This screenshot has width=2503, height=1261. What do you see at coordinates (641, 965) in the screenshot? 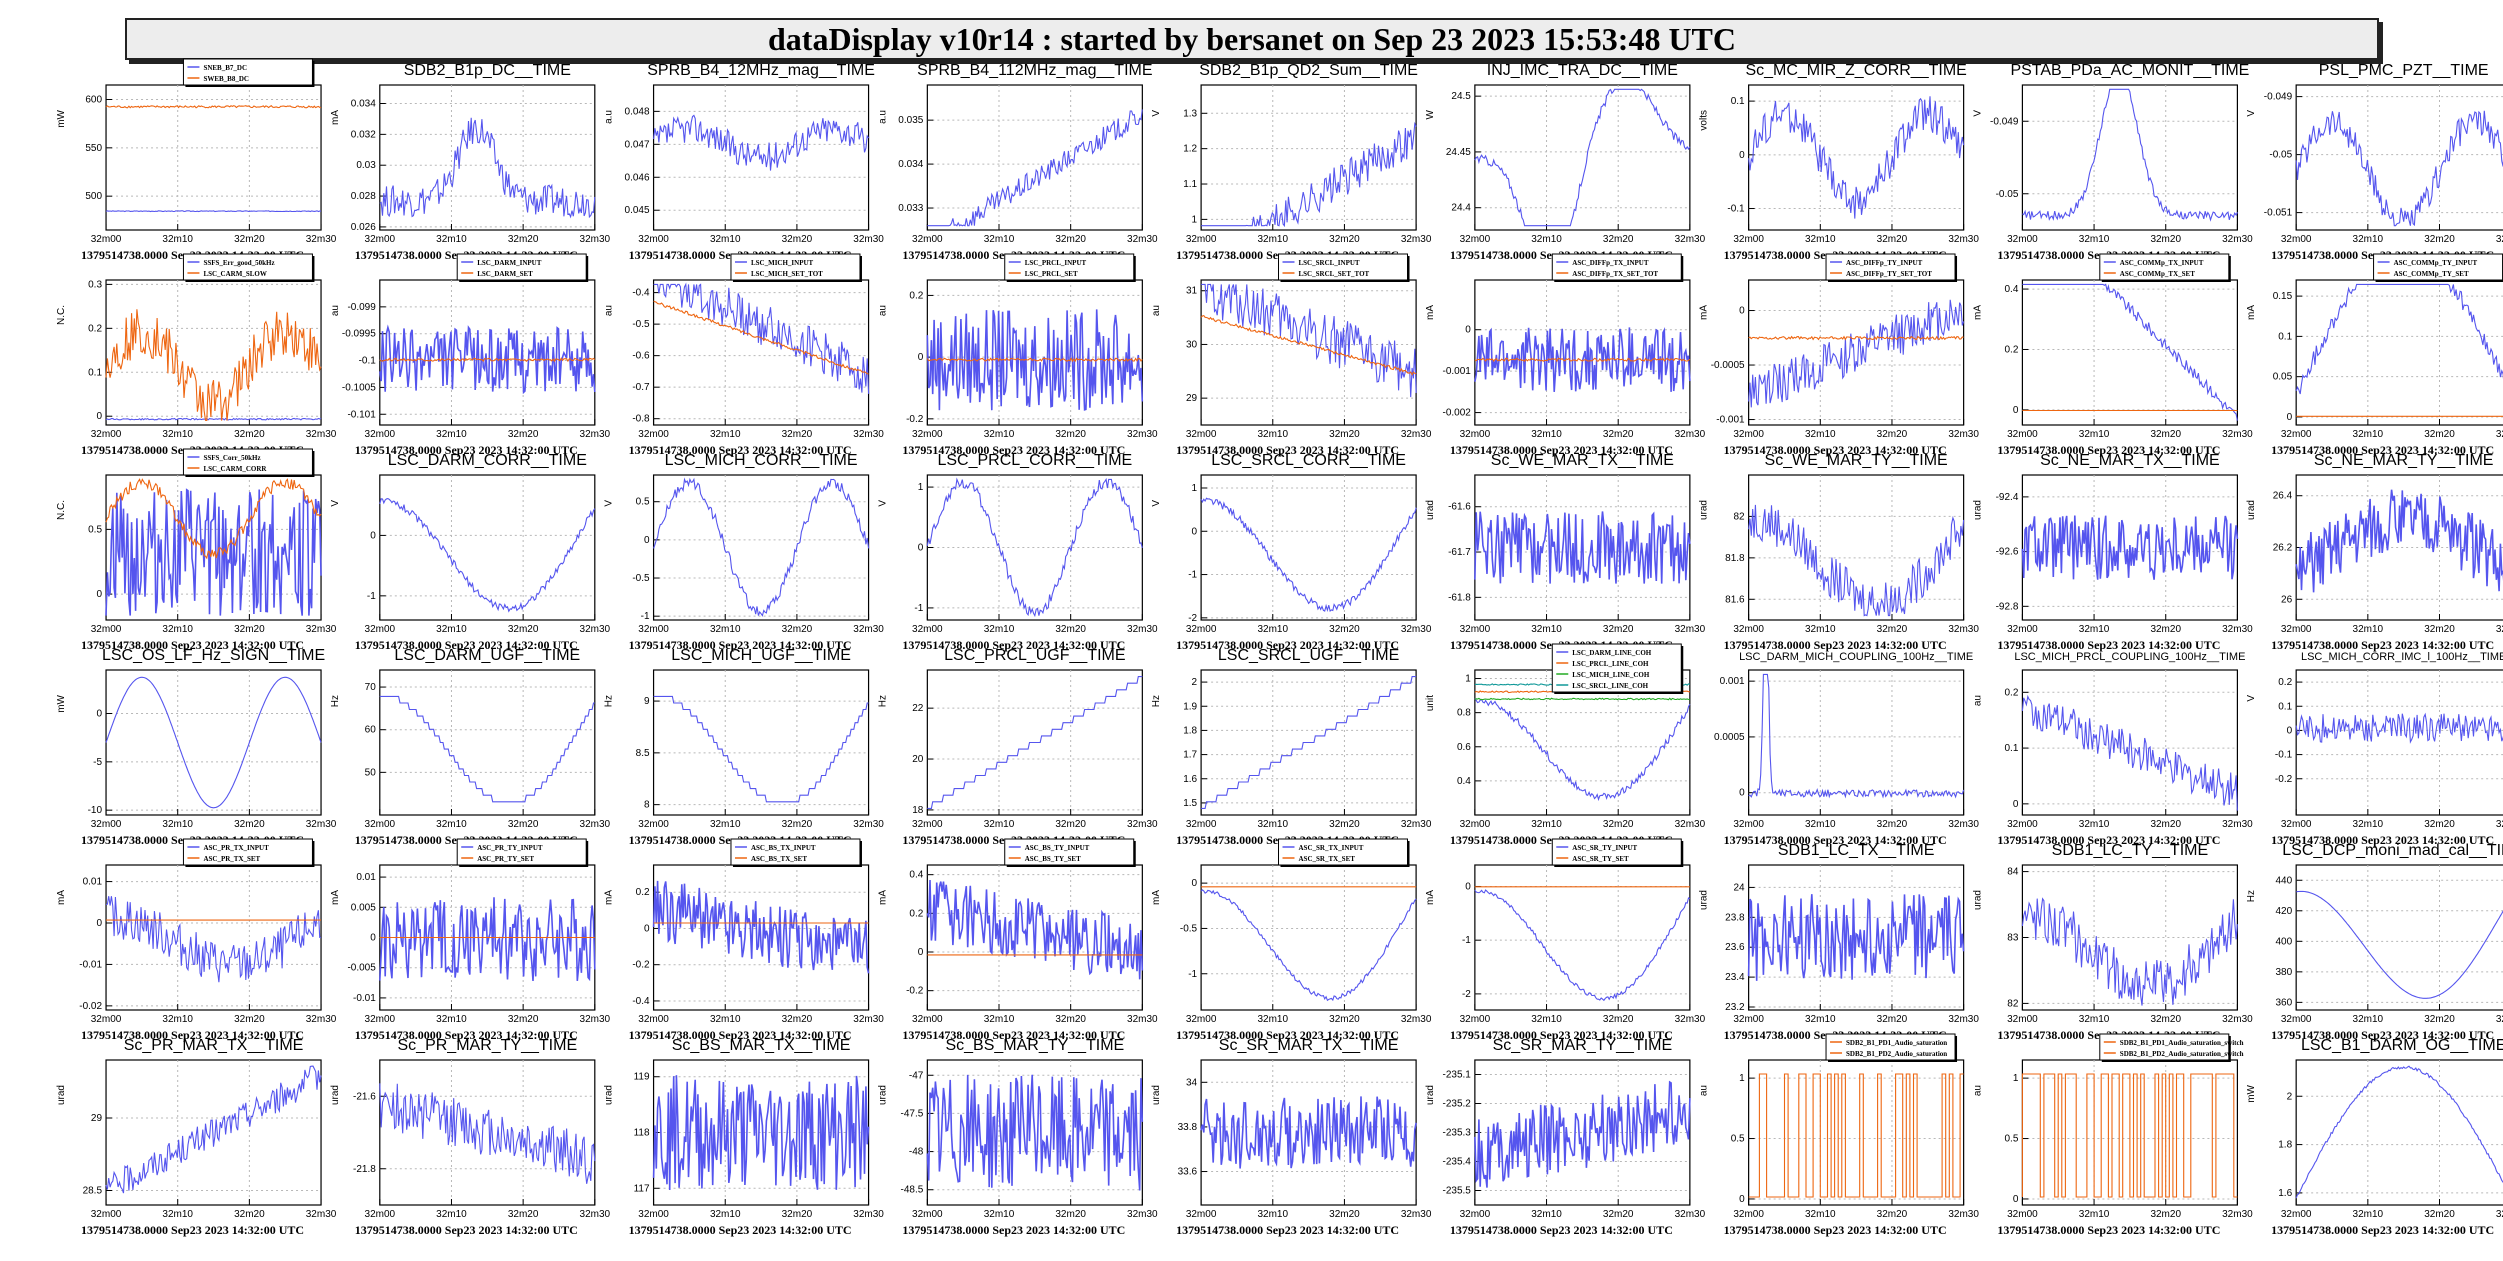
I see `y-tick-label: -0.2` at bounding box center [641, 965].